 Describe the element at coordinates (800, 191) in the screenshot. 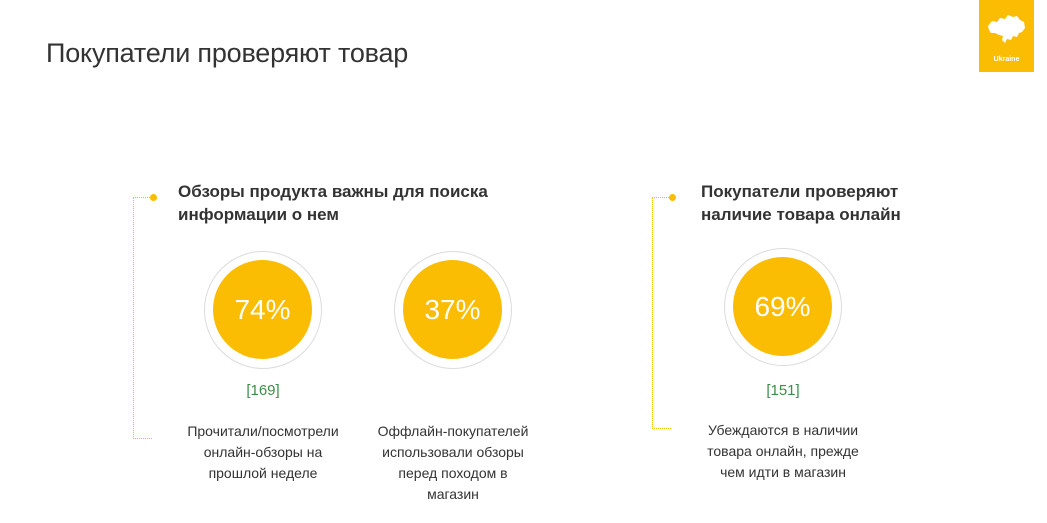

I see `heading-line: Покупатели проверяют` at that location.